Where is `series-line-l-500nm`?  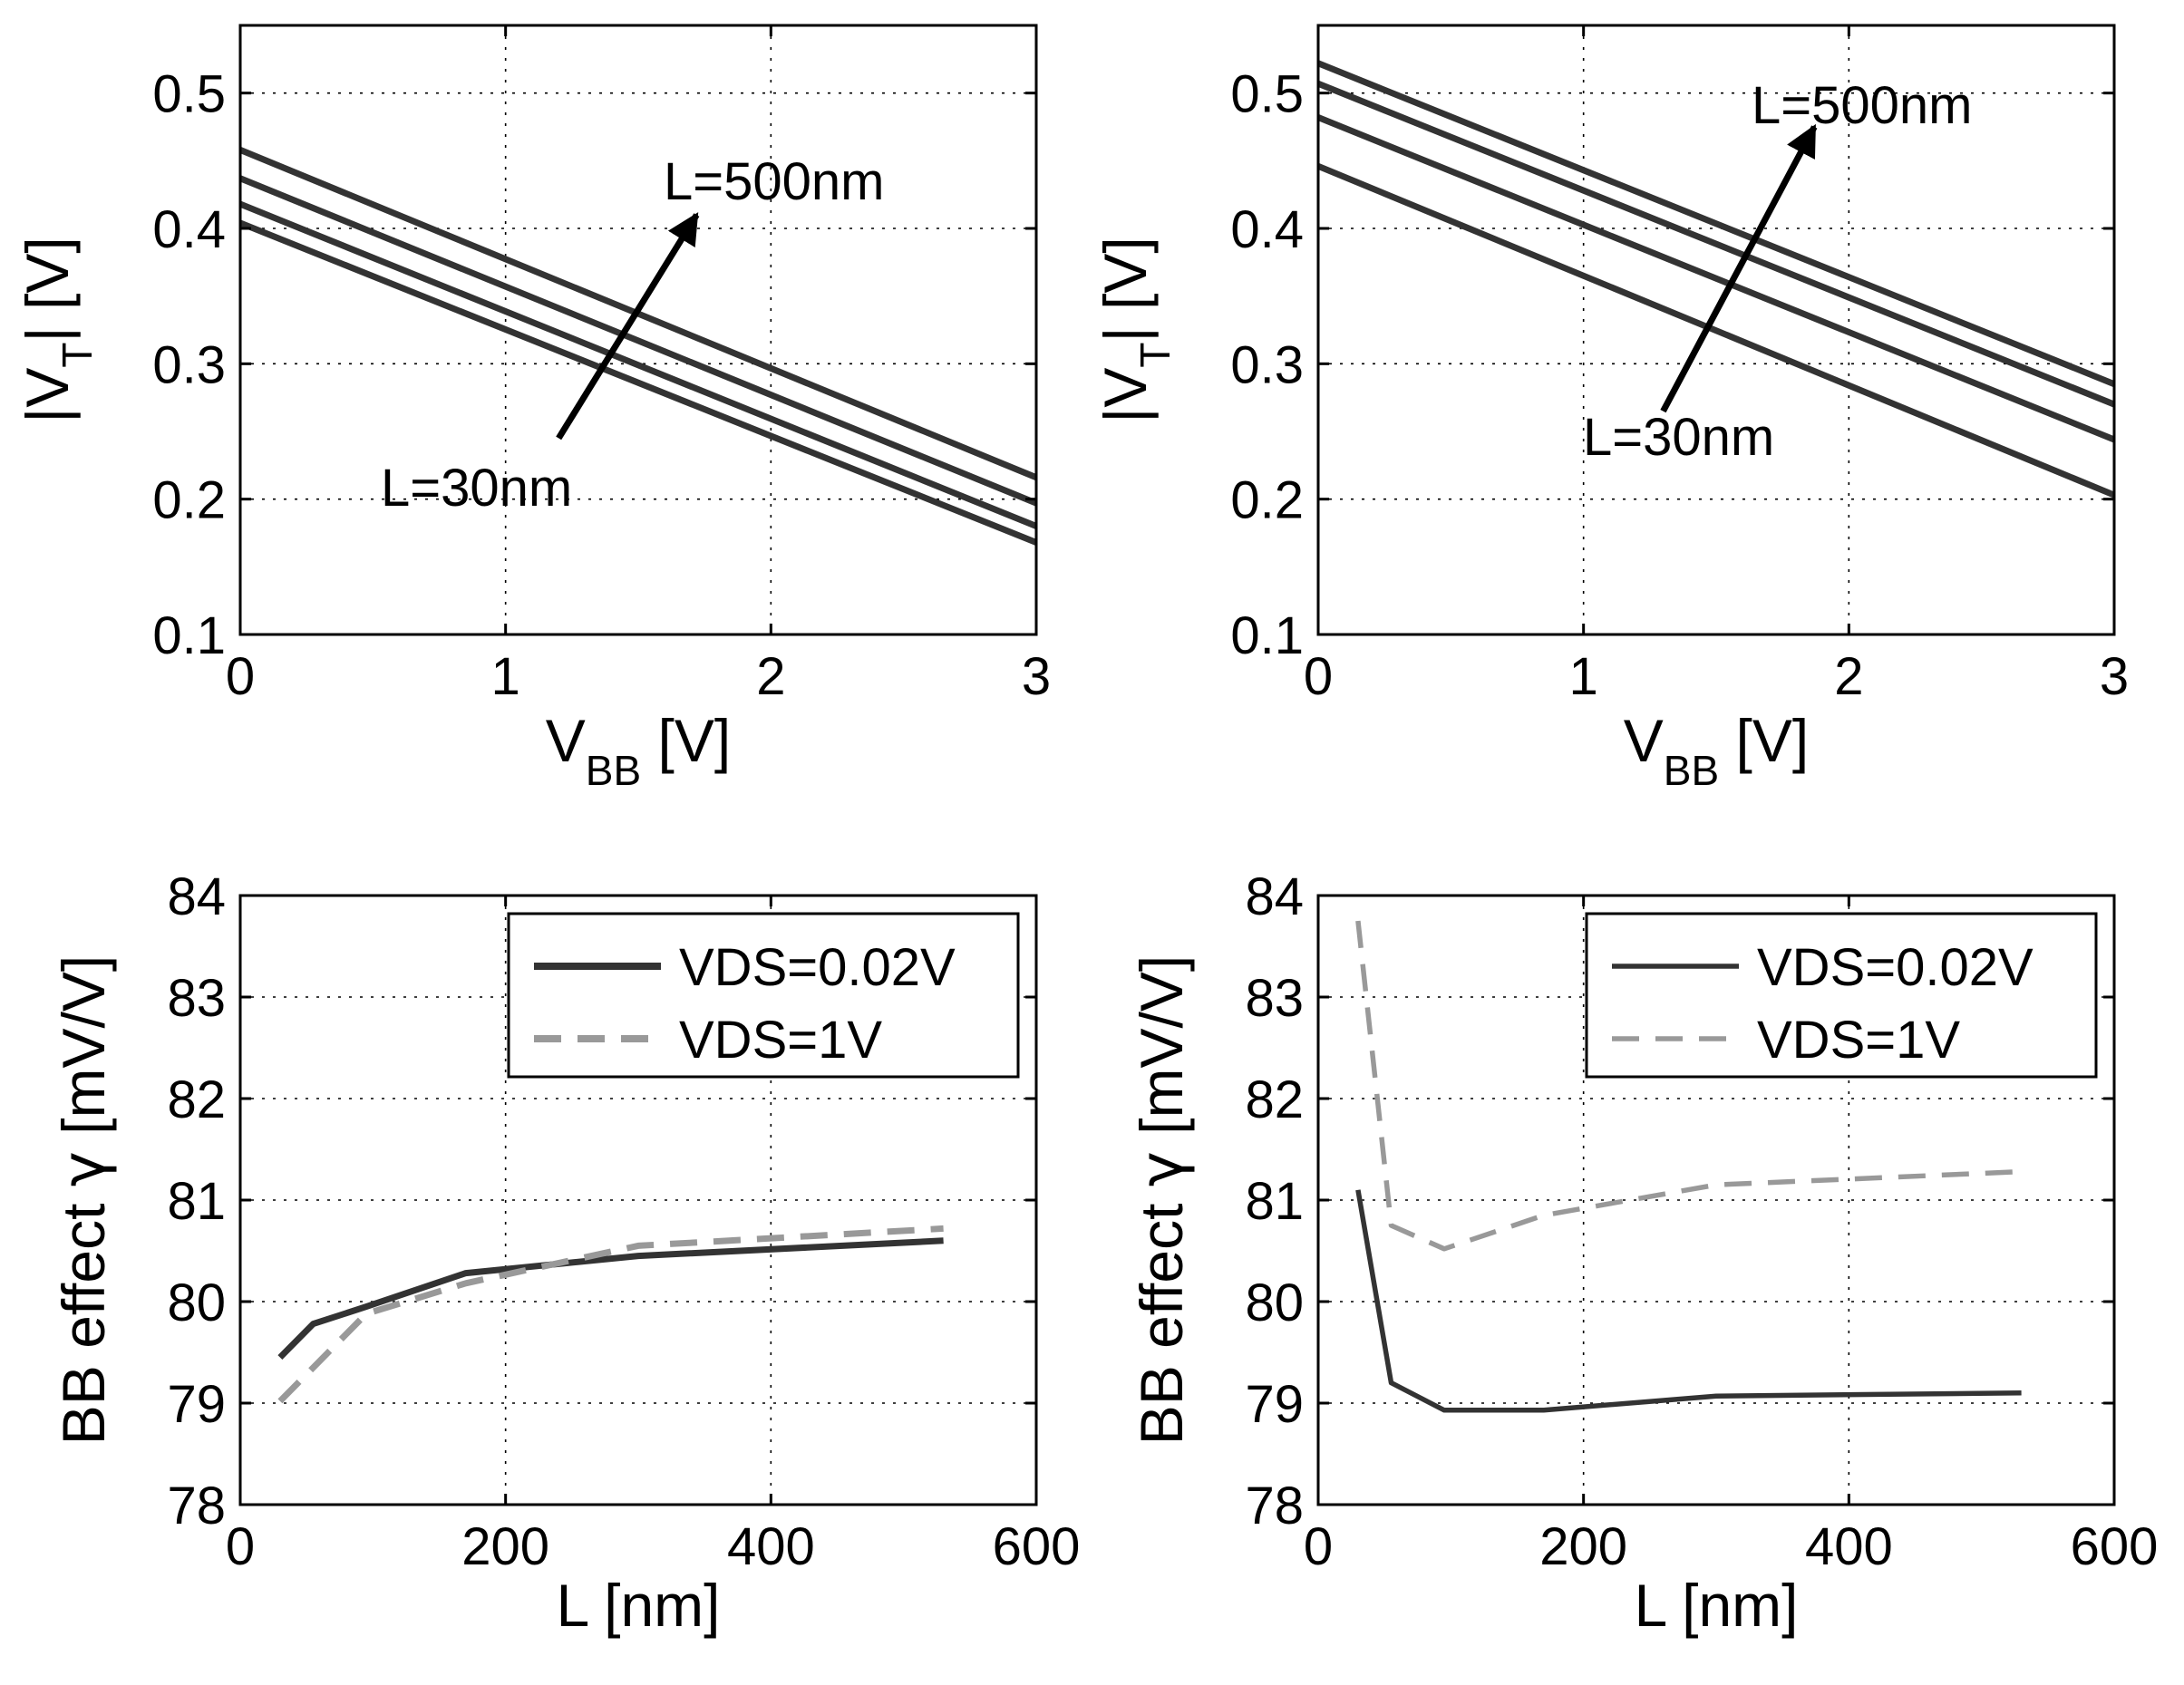 series-line-l-500nm is located at coordinates (1716, 224).